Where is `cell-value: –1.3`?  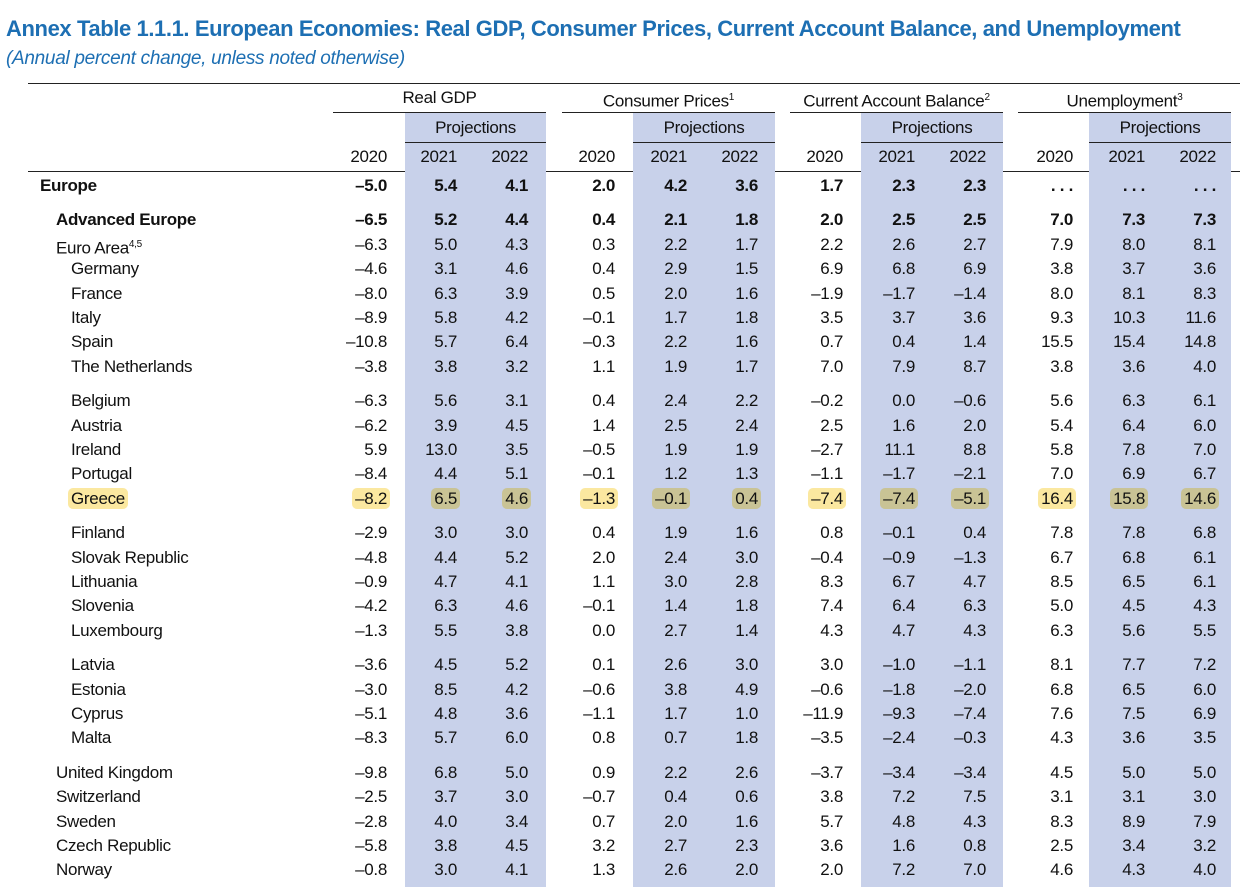
cell-value: –1.3 is located at coordinates (956, 558).